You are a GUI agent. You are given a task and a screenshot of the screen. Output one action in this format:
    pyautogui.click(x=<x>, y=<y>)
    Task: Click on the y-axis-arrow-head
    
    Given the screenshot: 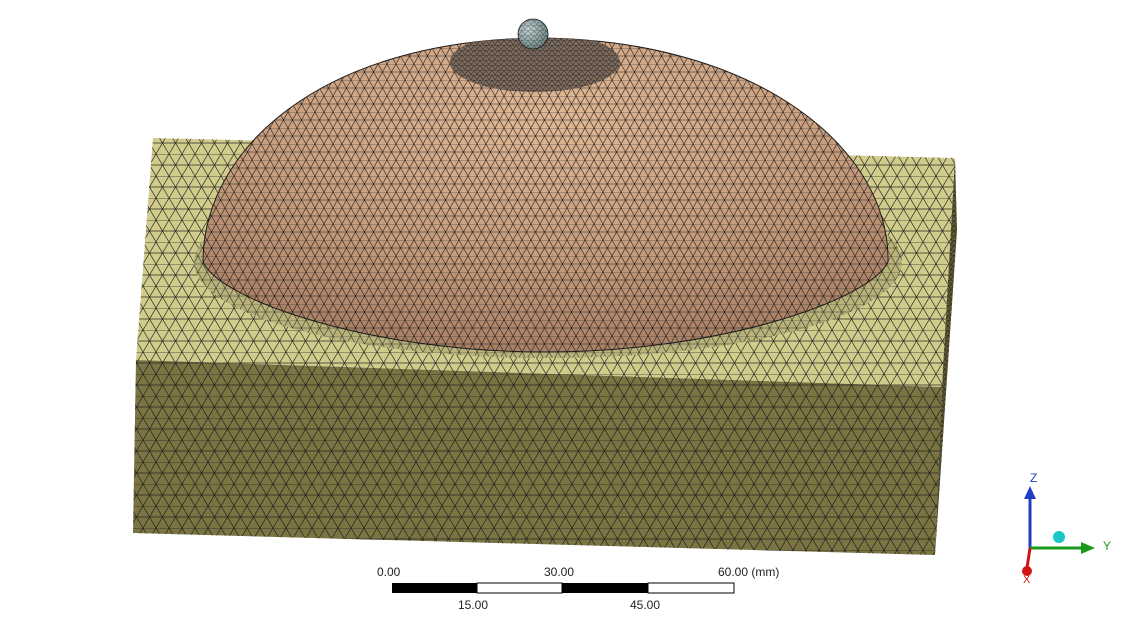 What is the action you would take?
    pyautogui.click(x=1088, y=548)
    